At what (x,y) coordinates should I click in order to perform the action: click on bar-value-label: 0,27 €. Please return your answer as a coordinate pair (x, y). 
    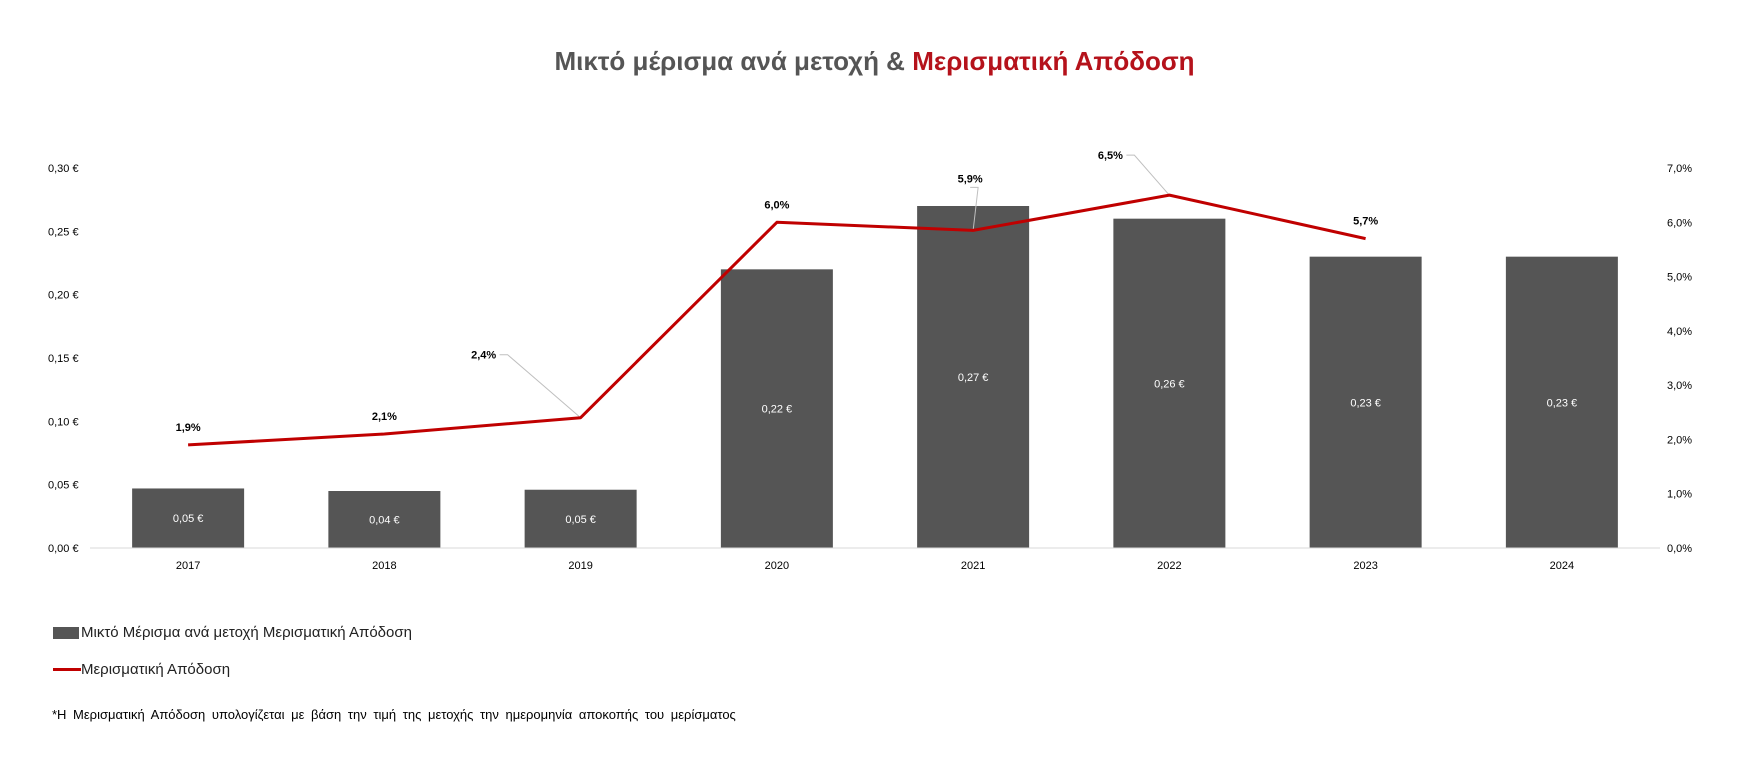
    Looking at the image, I should click on (973, 378).